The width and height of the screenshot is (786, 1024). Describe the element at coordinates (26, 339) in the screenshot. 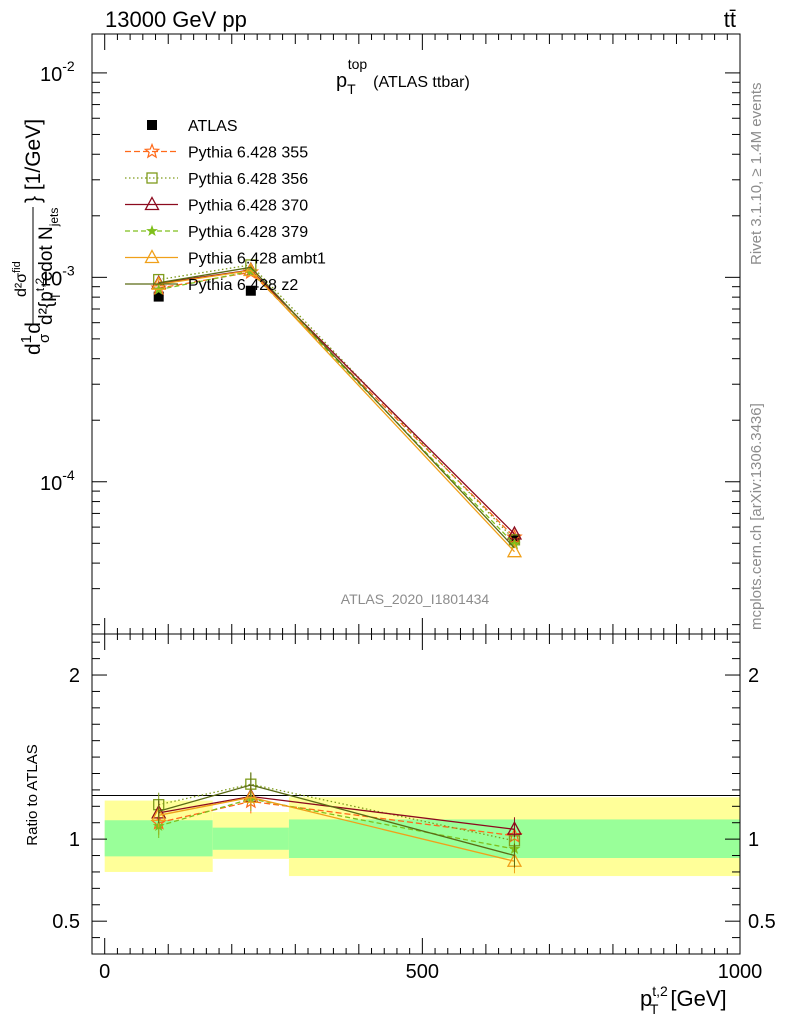

I see `ylabel-frac-num: 1` at that location.